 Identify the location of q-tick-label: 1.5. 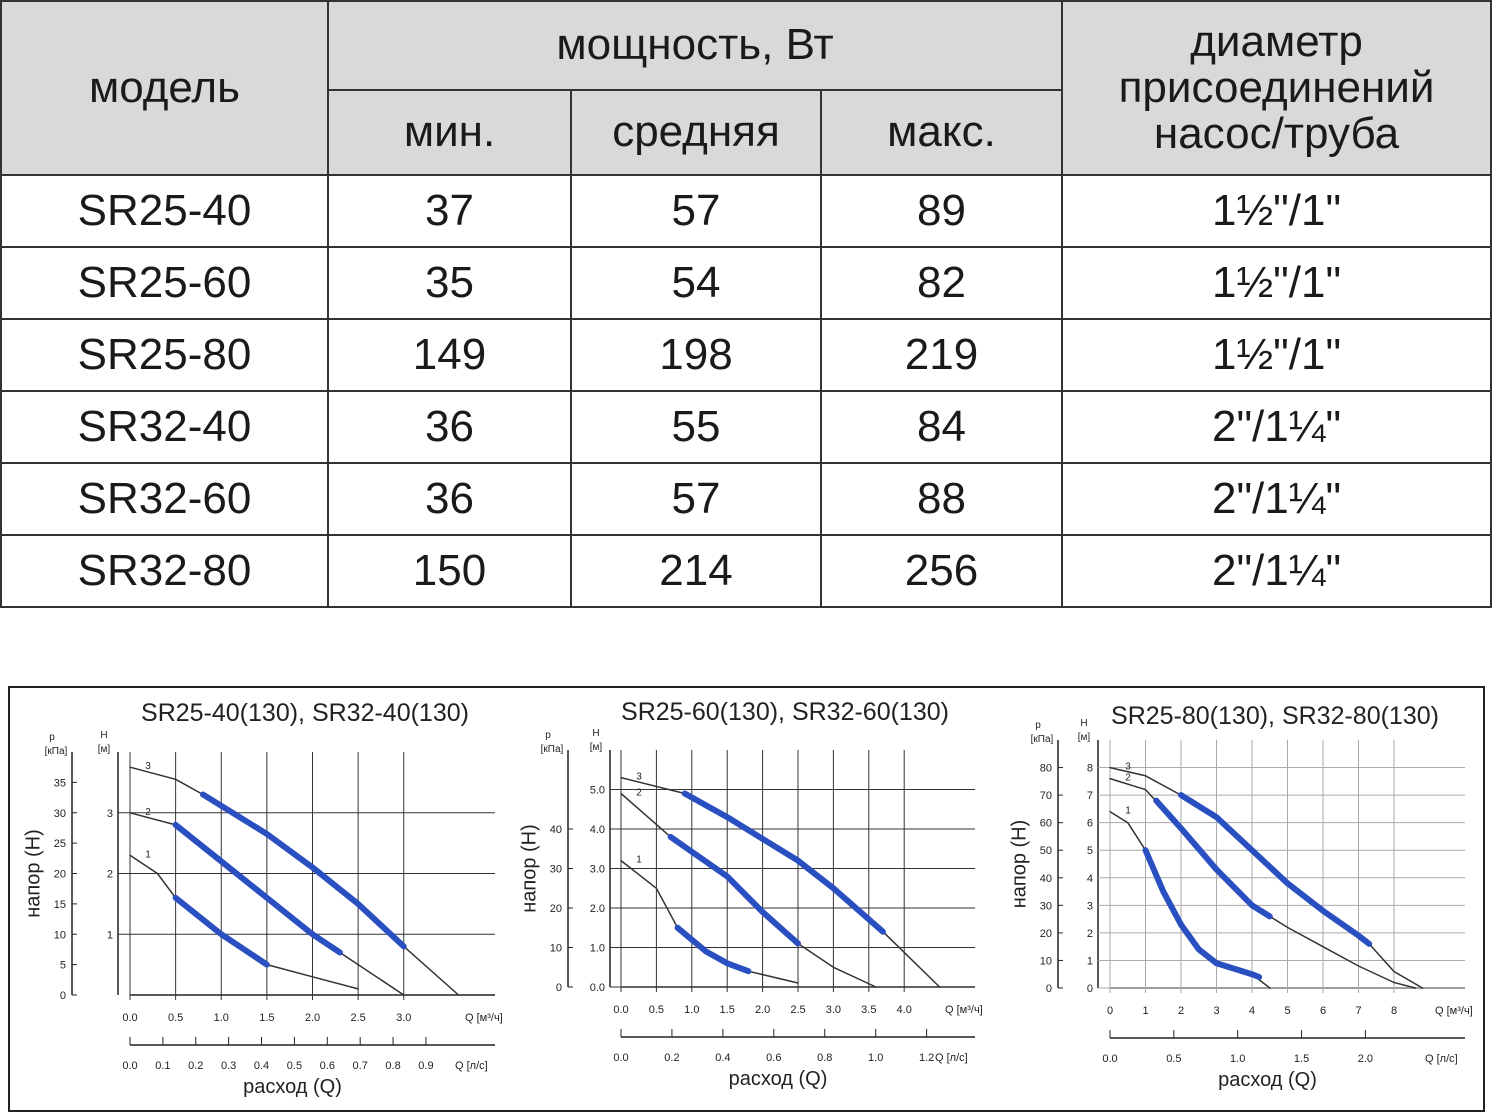
(727, 1010).